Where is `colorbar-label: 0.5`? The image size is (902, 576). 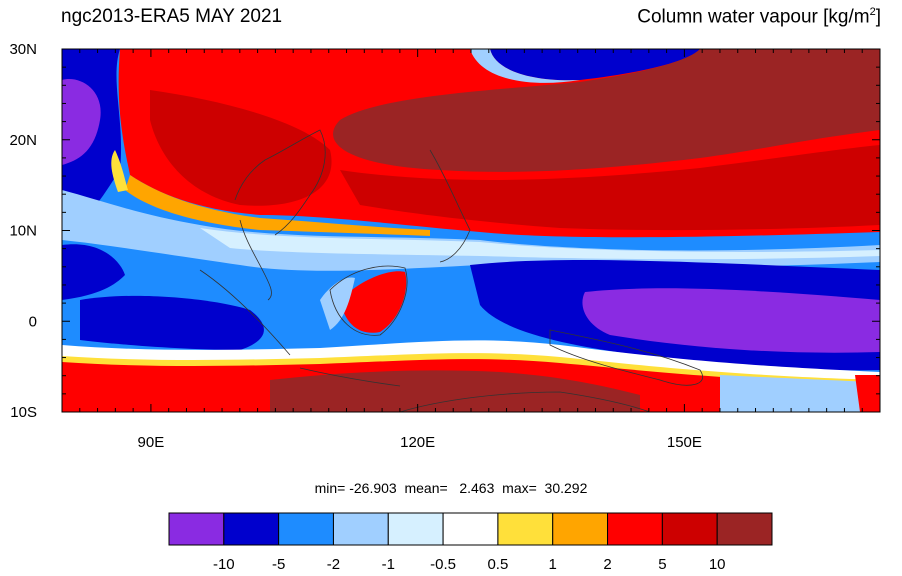
colorbar-label: 0.5 is located at coordinates (497, 564).